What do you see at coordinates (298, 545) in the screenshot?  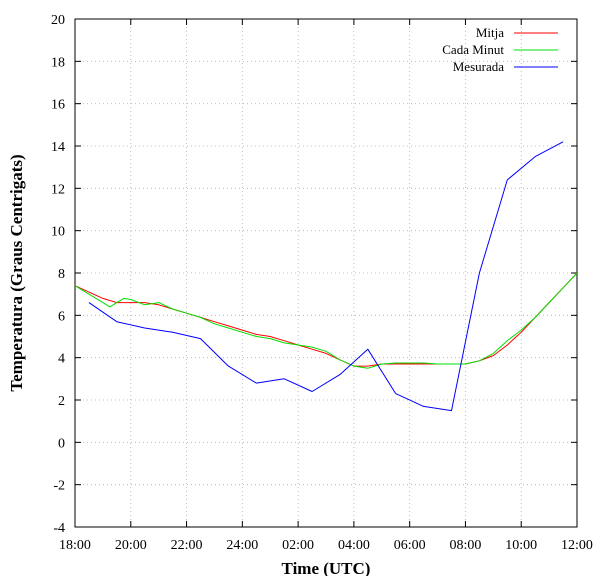 I see `x-tick-label: 02:00` at bounding box center [298, 545].